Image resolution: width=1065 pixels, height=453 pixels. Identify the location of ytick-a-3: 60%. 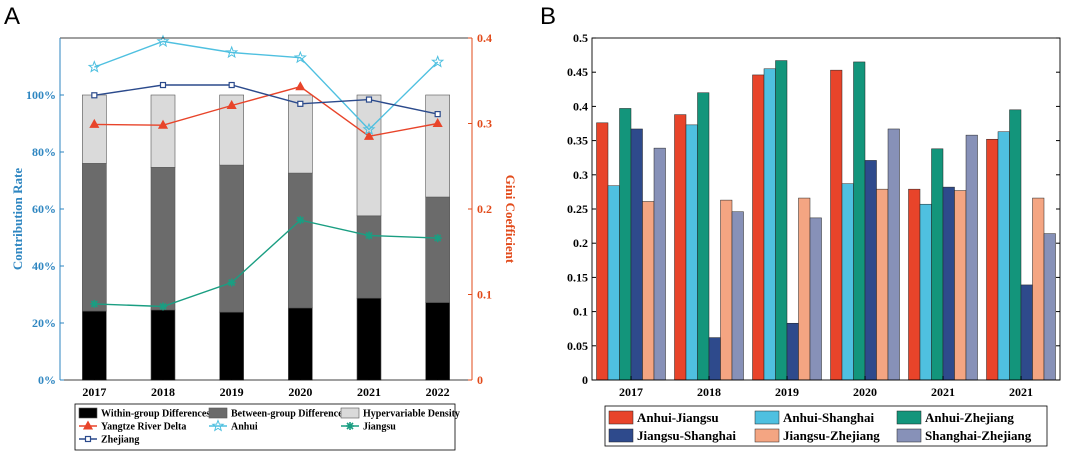
(44, 209).